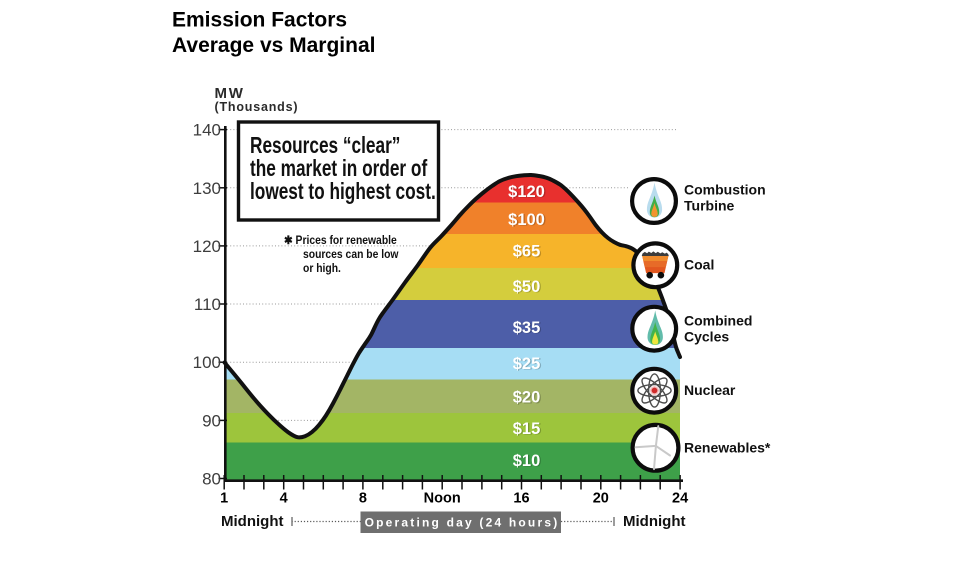 This screenshot has width=960, height=566. Describe the element at coordinates (462, 523) in the screenshot. I see `svg-text: Operating day (24 hours)` at that location.